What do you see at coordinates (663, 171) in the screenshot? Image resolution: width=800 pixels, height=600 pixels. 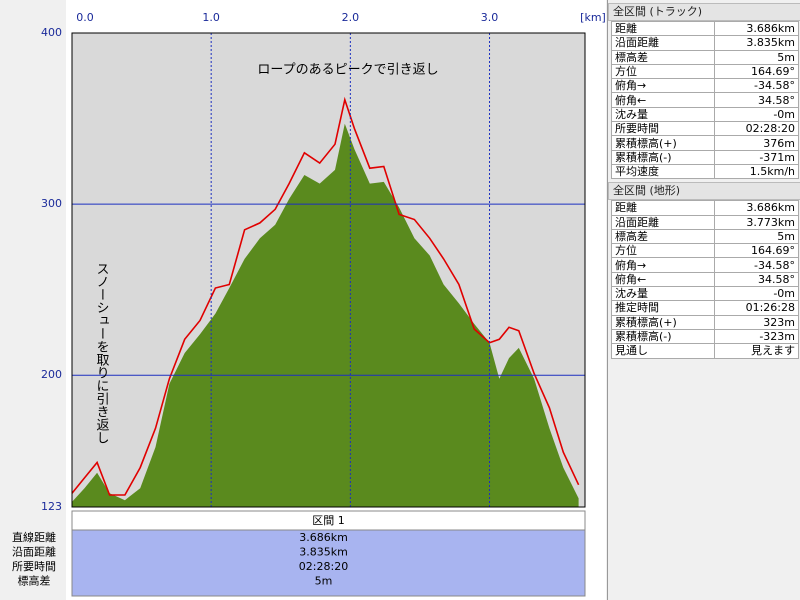 I see `row-label: 平均速度` at bounding box center [663, 171].